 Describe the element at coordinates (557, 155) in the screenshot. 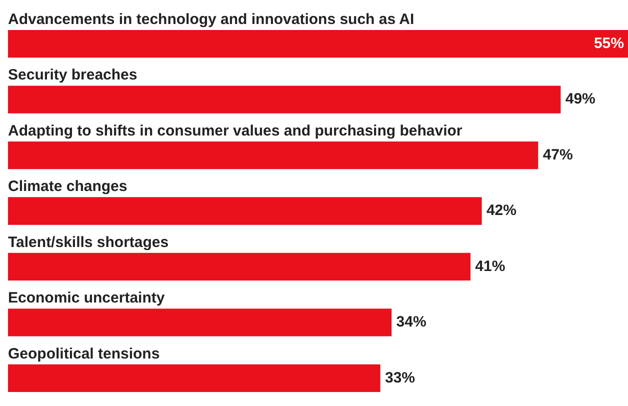

I see `data-label: 47%` at that location.